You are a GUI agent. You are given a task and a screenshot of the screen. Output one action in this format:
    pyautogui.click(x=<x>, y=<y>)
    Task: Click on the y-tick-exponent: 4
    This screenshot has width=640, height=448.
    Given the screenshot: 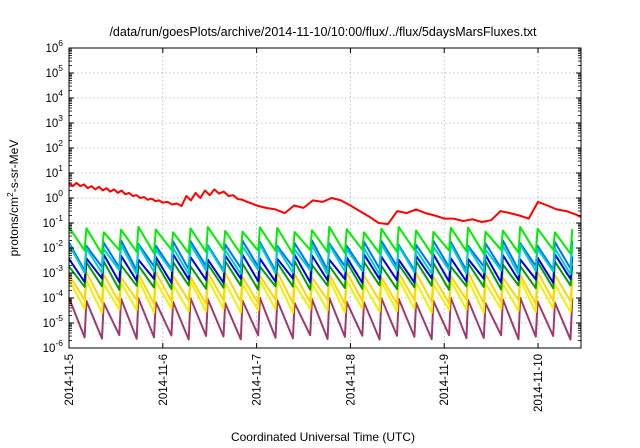 What is the action you would take?
    pyautogui.click(x=60, y=93)
    